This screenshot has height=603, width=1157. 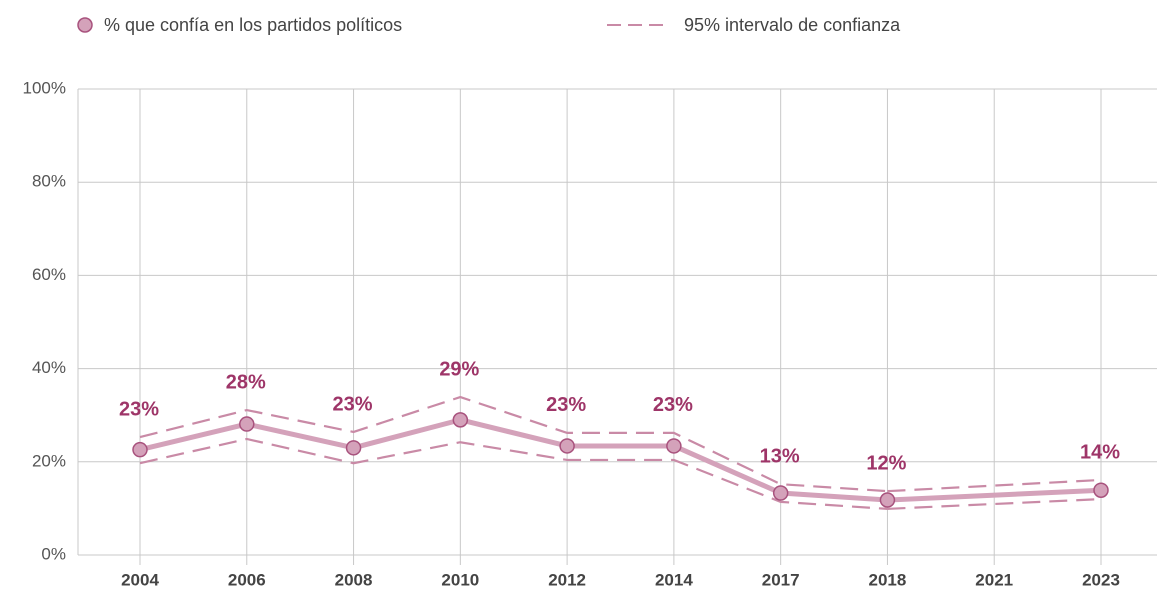 I want to click on x-tick-label: 2010, so click(x=460, y=579).